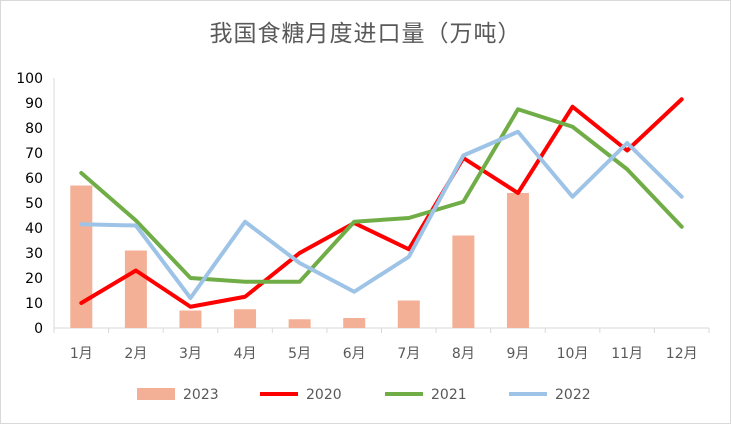 This screenshot has height=424, width=731. What do you see at coordinates (34, 254) in the screenshot?
I see `y-tick-label: 30` at bounding box center [34, 254].